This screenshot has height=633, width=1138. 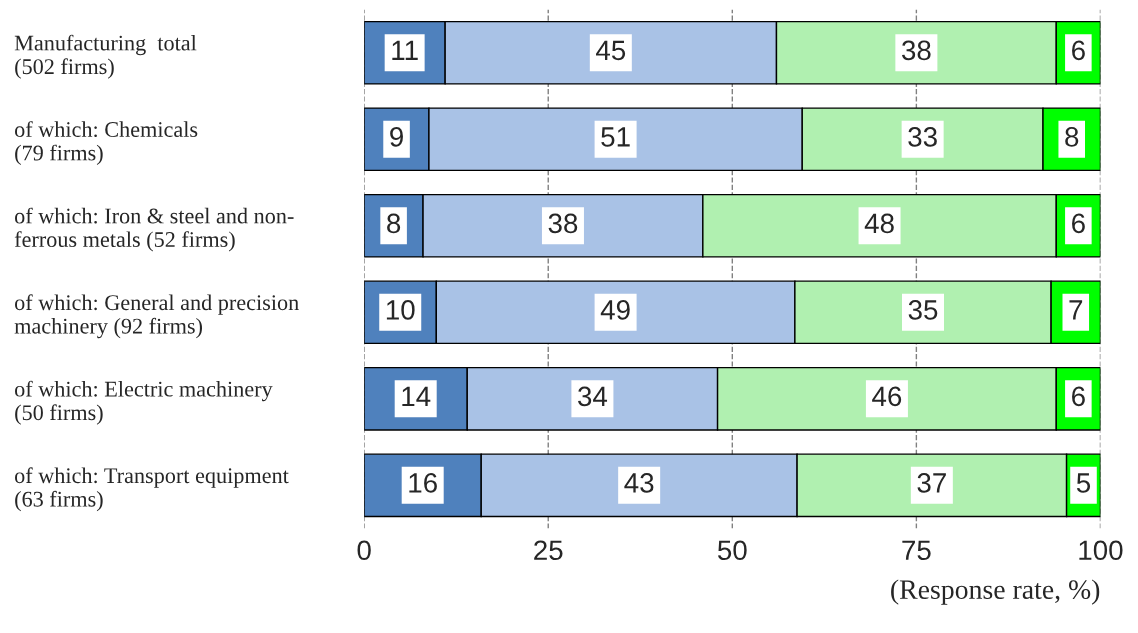 What do you see at coordinates (931, 483) in the screenshot?
I see `data-label: 37` at bounding box center [931, 483].